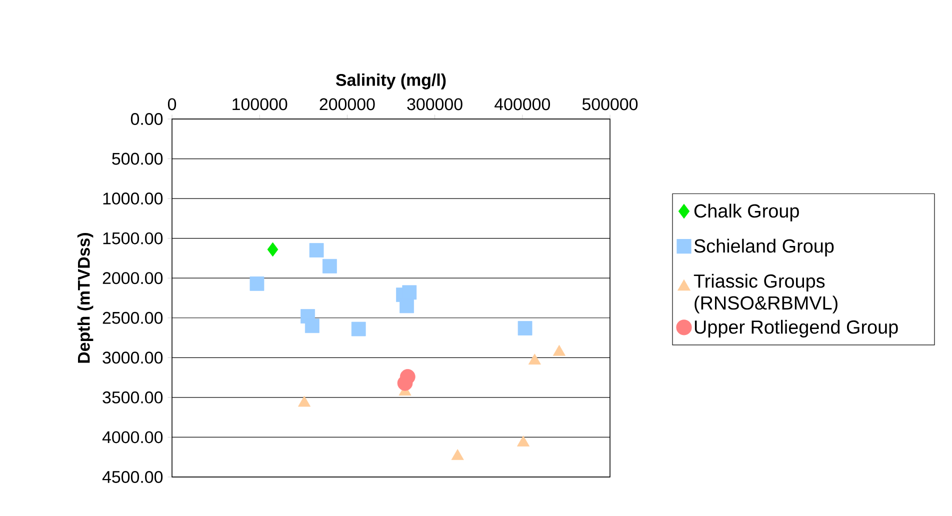  I want to click on x-tick-label: 500000, so click(610, 104).